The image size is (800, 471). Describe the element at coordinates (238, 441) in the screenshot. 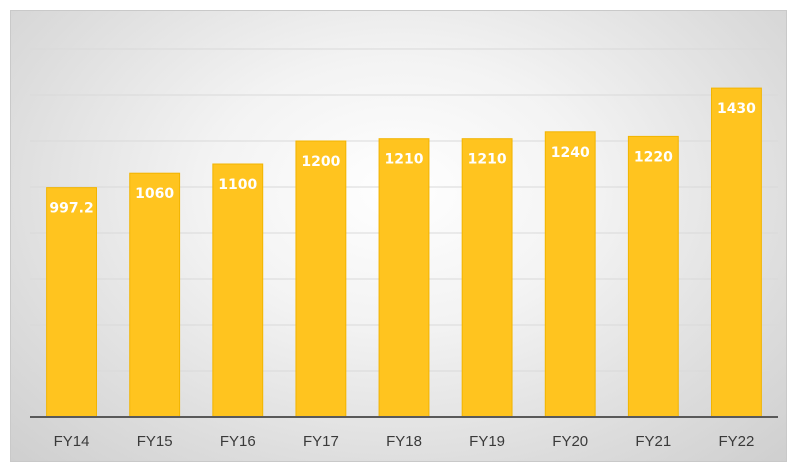

I see `x-tick-label: FY16` at that location.